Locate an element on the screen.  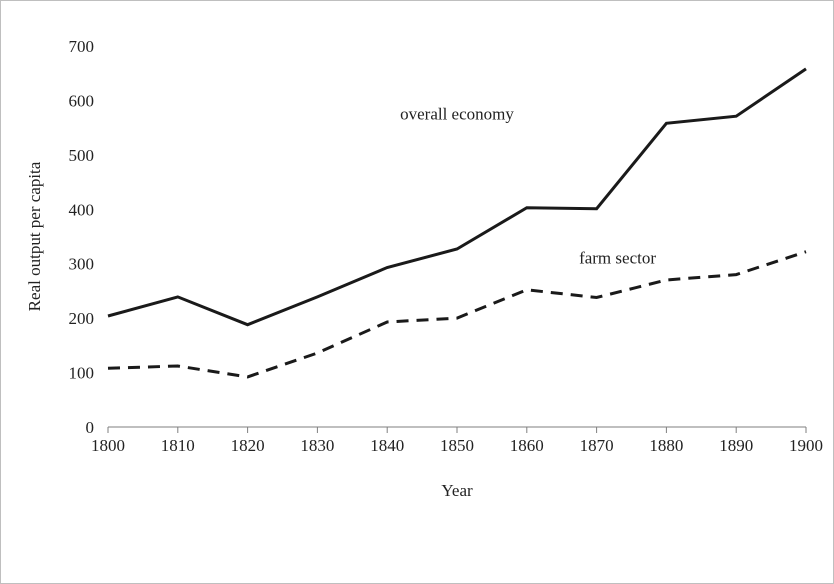
x-tick-label: 1810 is located at coordinates (178, 445).